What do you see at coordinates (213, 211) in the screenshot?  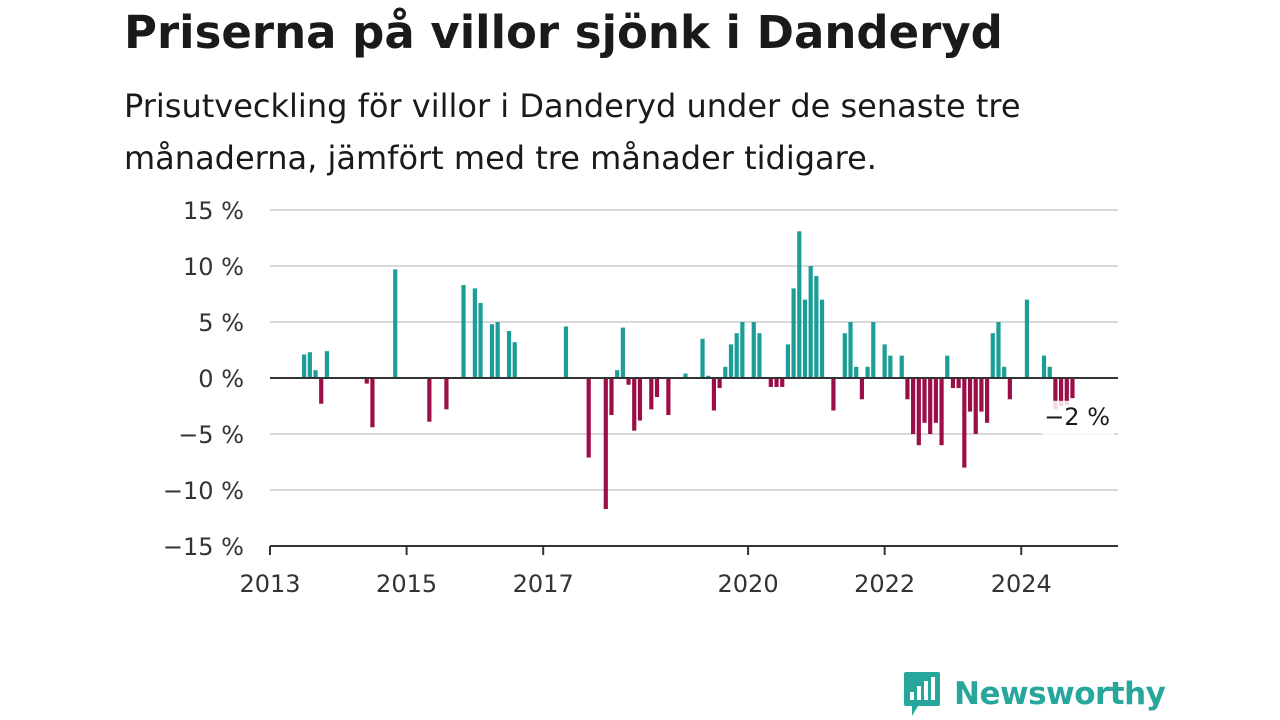 I see `y-tick-label: 15 %` at bounding box center [213, 211].